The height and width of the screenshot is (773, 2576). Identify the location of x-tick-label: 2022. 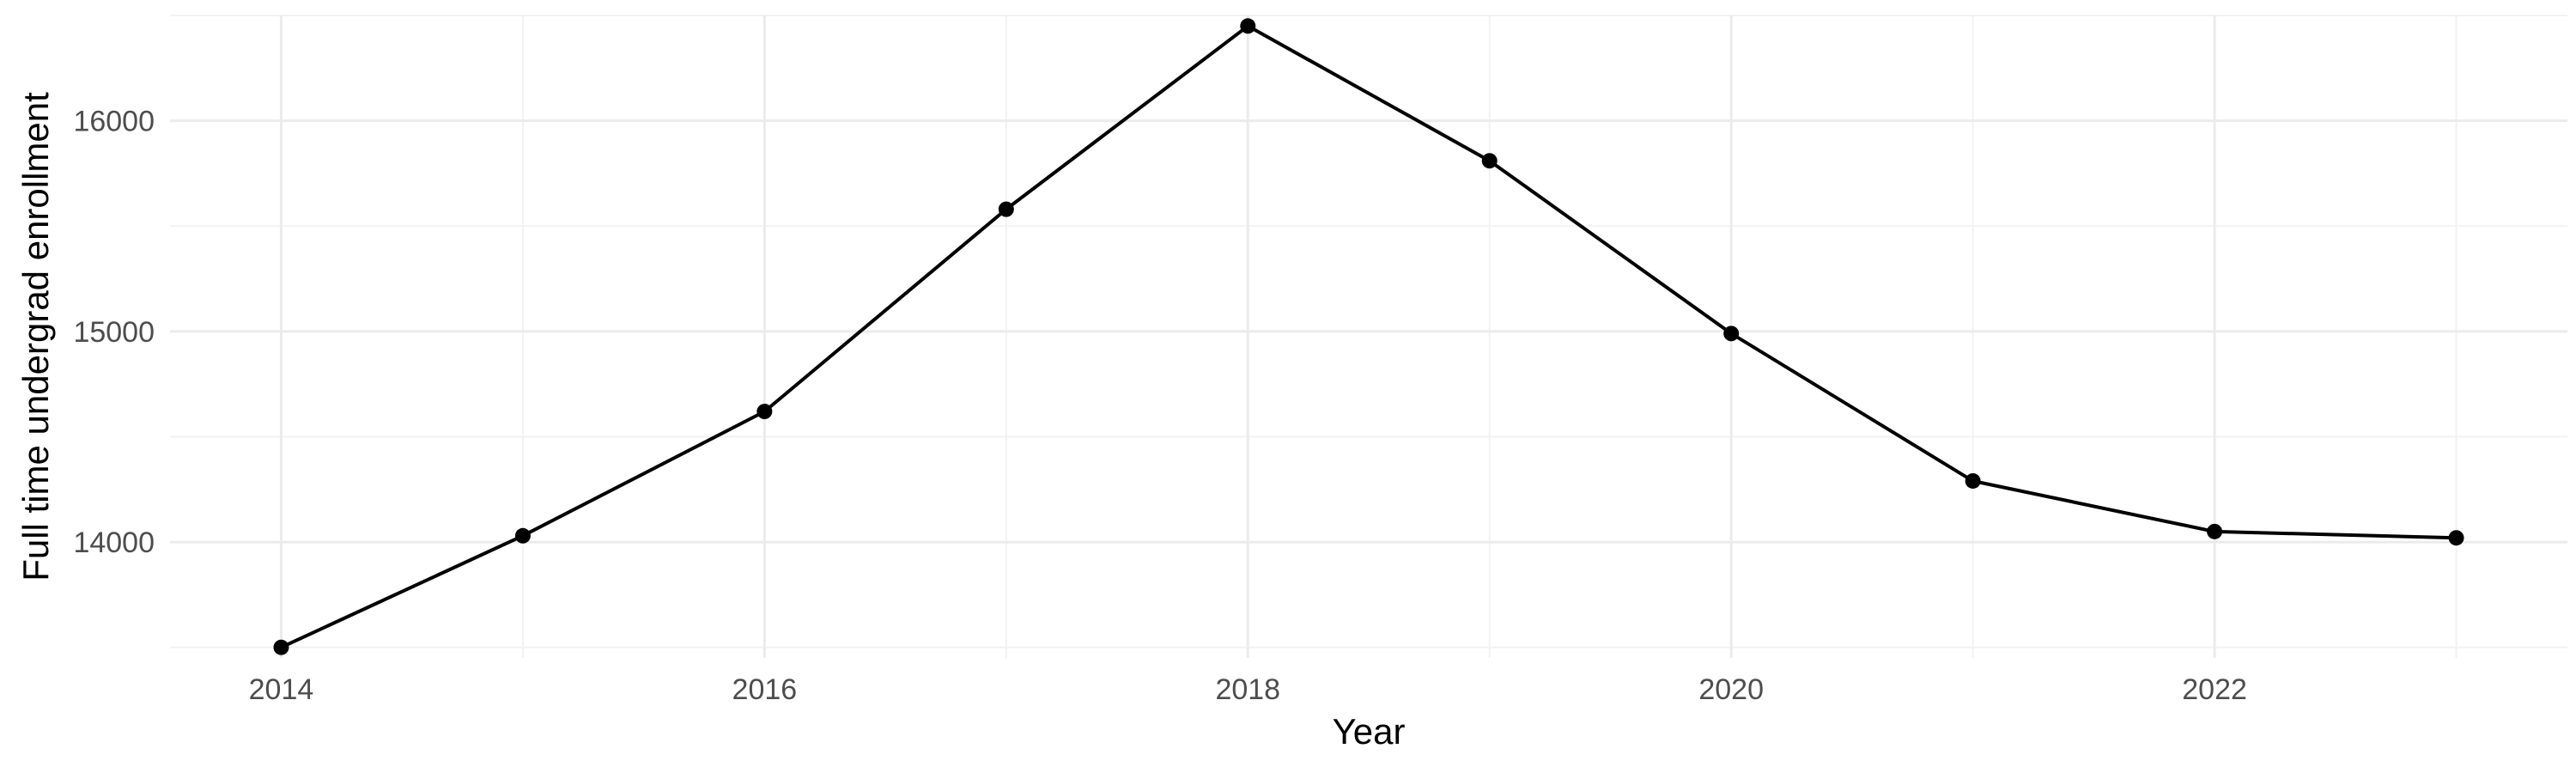
(2214, 689).